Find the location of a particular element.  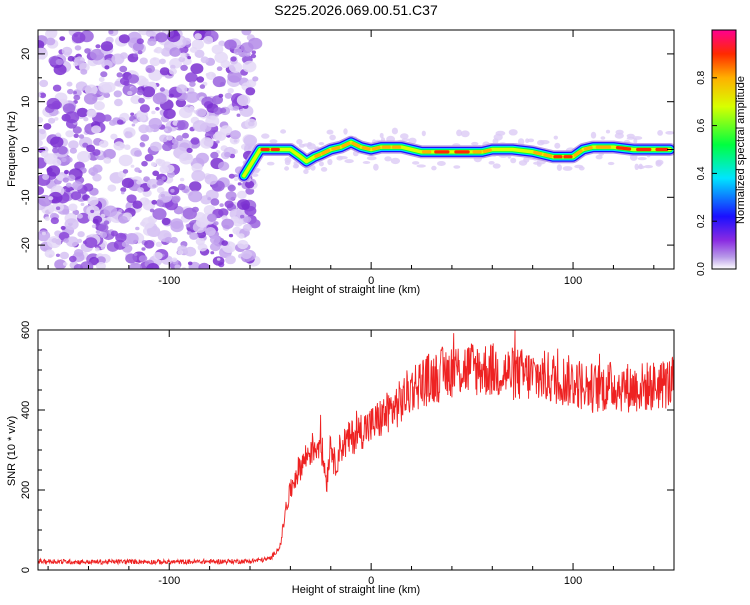

frequency-track is located at coordinates (455, 155).